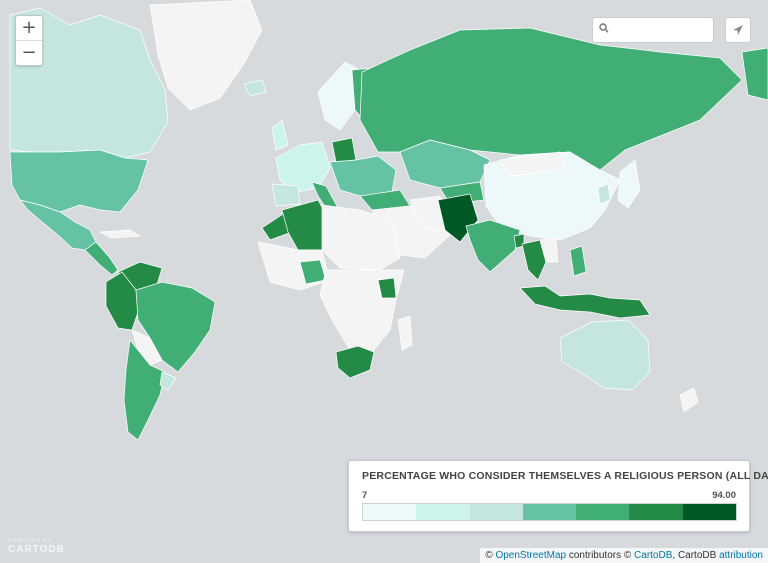 Image resolution: width=768 pixels, height=563 pixels. I want to click on south-africa, so click(355, 362).